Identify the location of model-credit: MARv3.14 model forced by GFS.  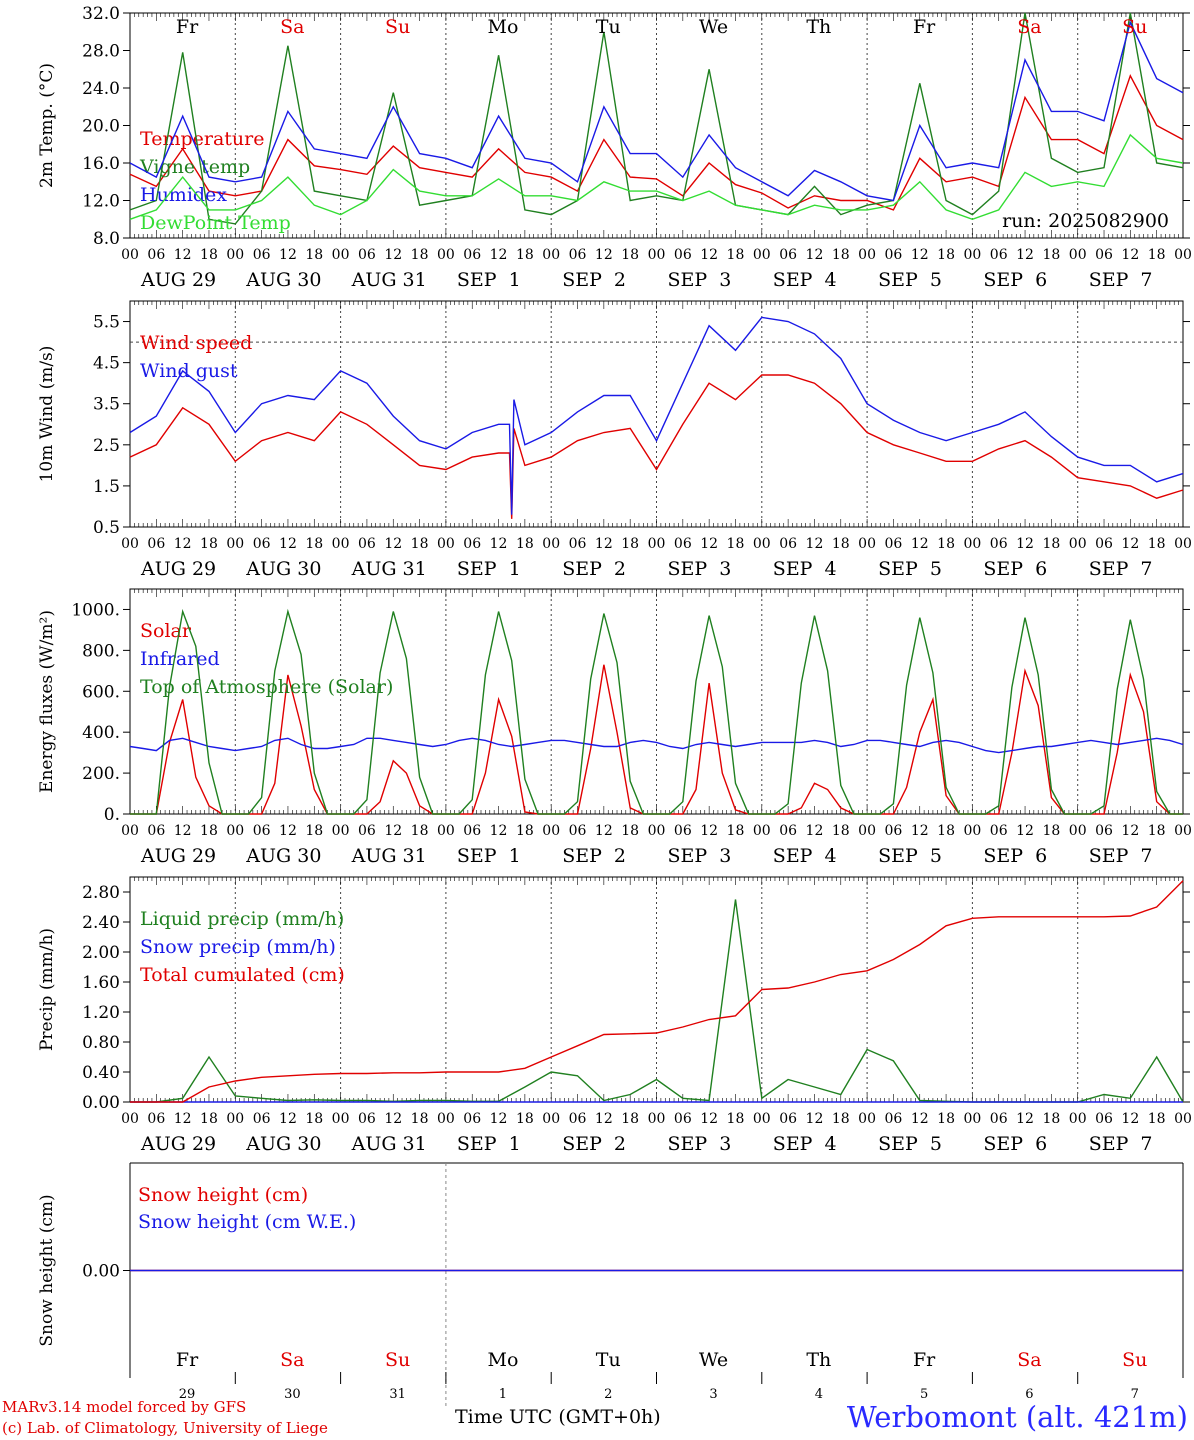
(124, 1407).